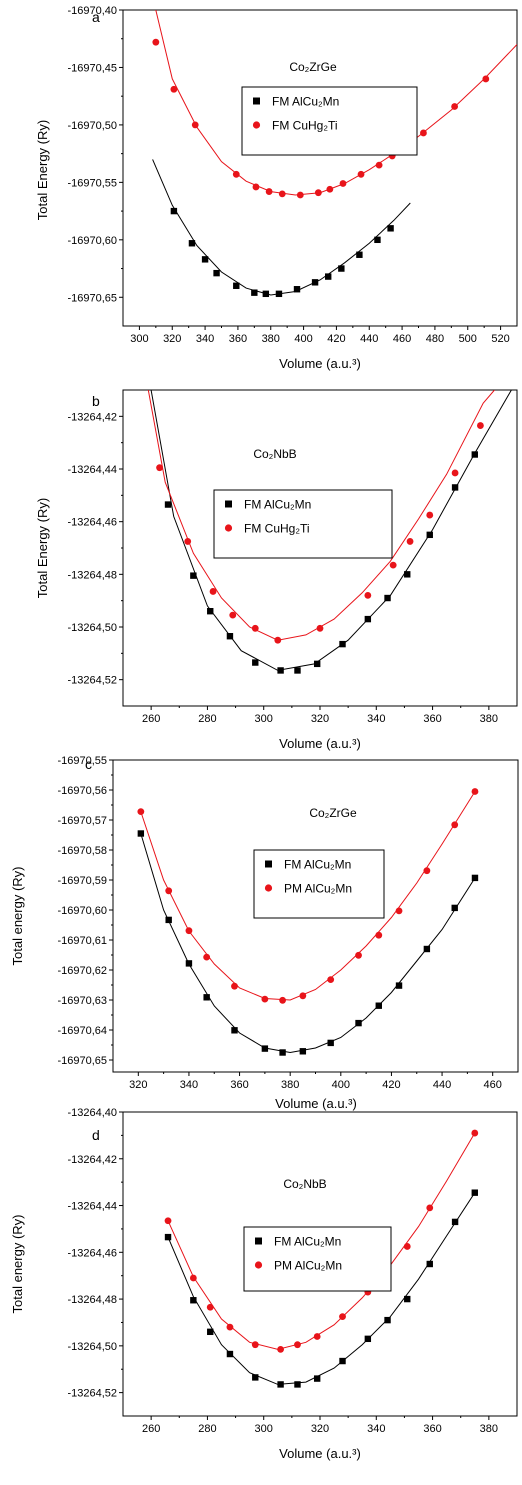 This screenshot has width=522, height=1485. I want to click on y-tick-label: -13264,46, so click(92, 523).